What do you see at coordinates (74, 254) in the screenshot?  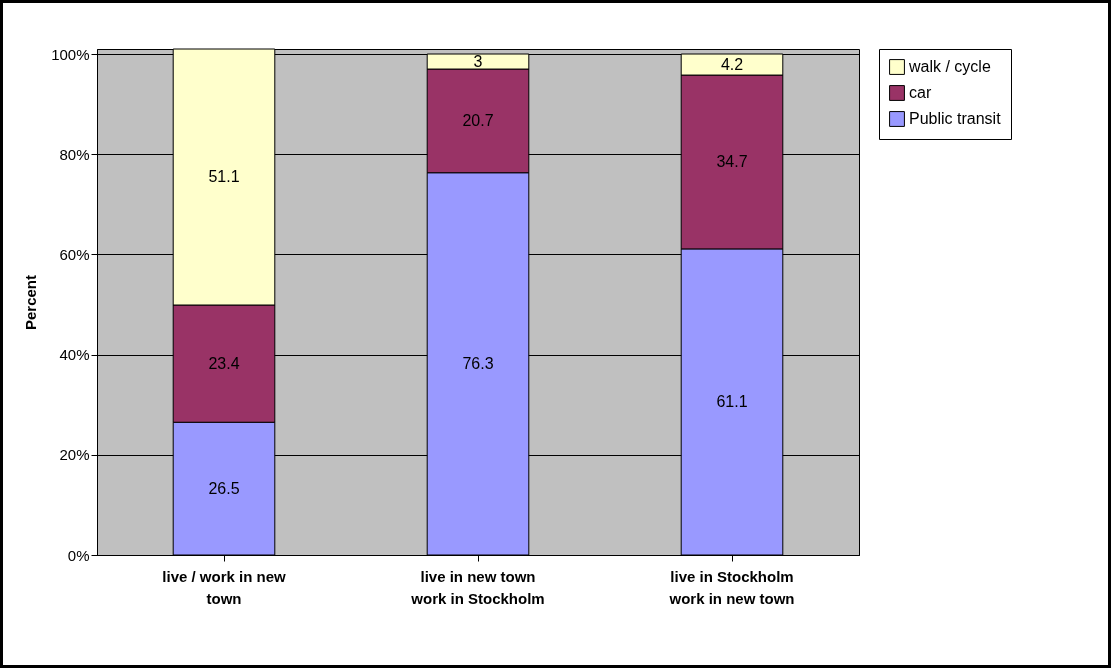 I see `y-tick-label: 60%` at bounding box center [74, 254].